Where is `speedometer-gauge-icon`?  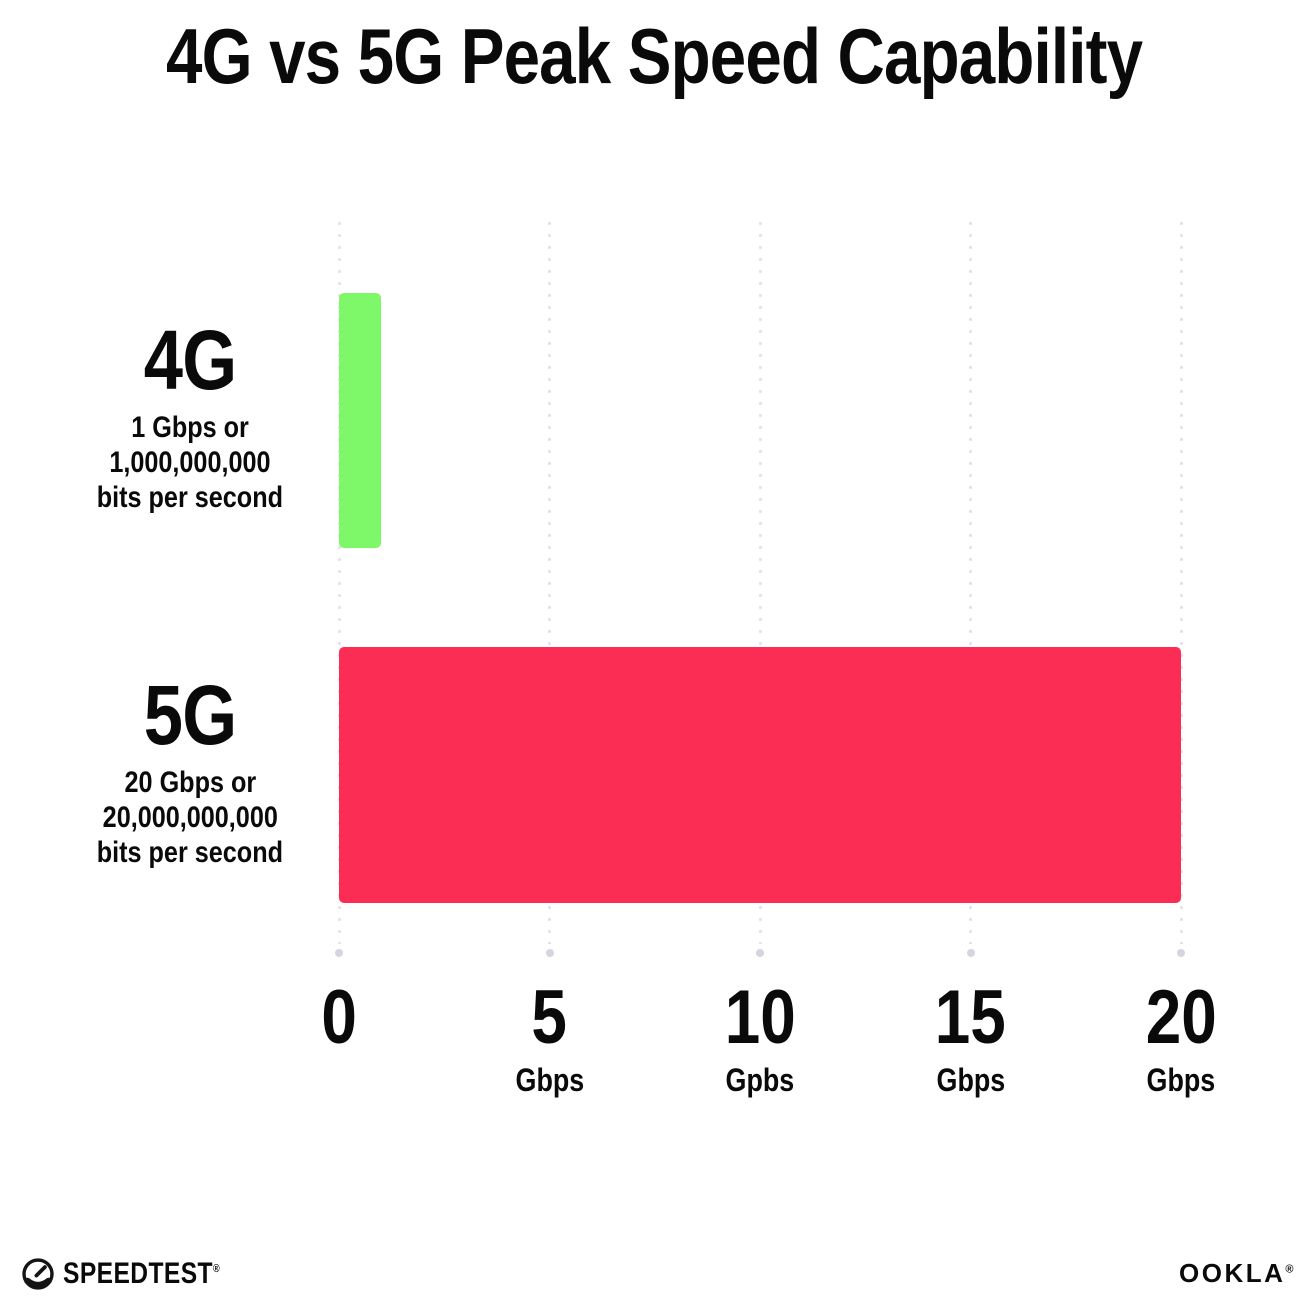 speedometer-gauge-icon is located at coordinates (38, 1274).